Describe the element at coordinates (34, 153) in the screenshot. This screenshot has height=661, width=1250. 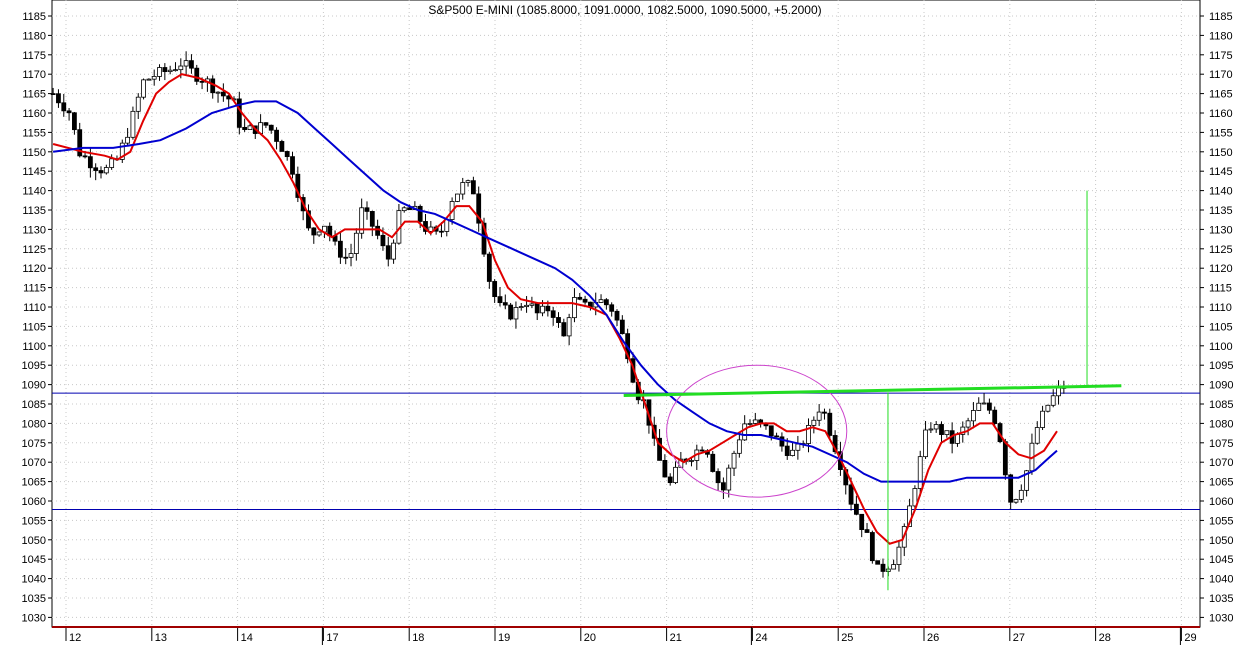
I see `y-tick-label-left: 1150` at that location.